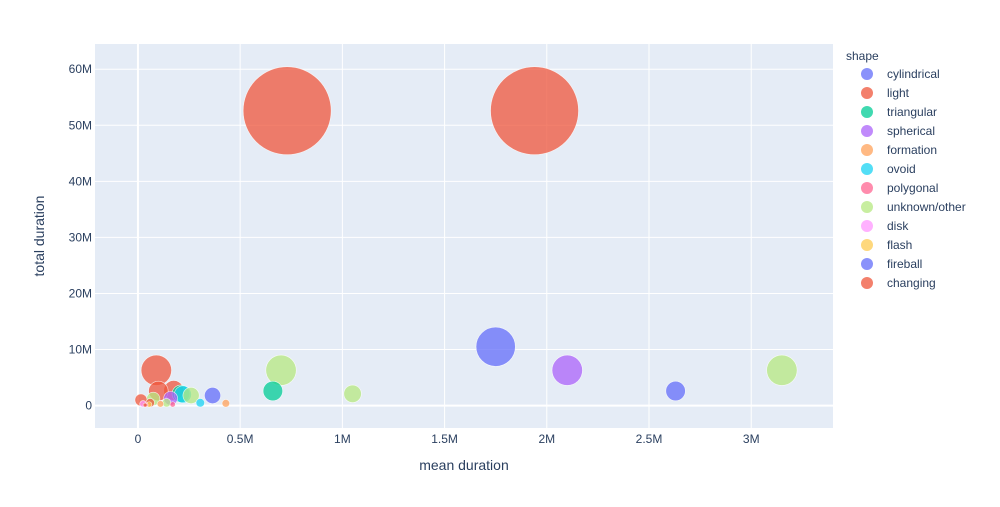  I want to click on x-tick-label: 2M, so click(546, 439).